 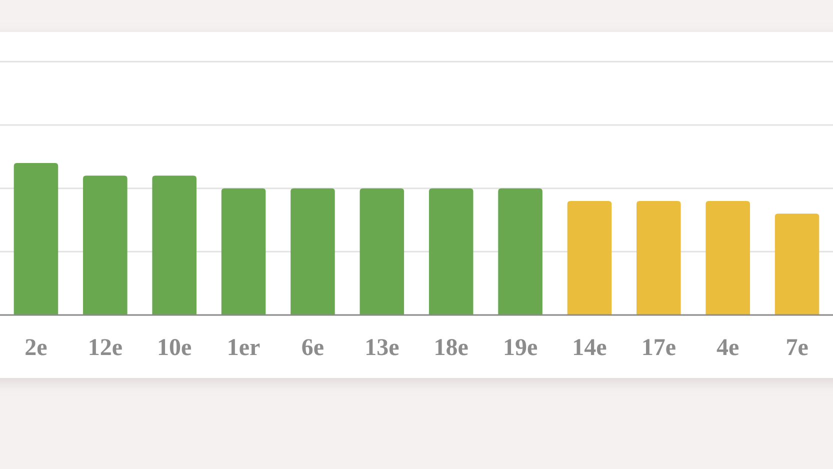 I want to click on x-tick-label: 2e, so click(x=36, y=348).